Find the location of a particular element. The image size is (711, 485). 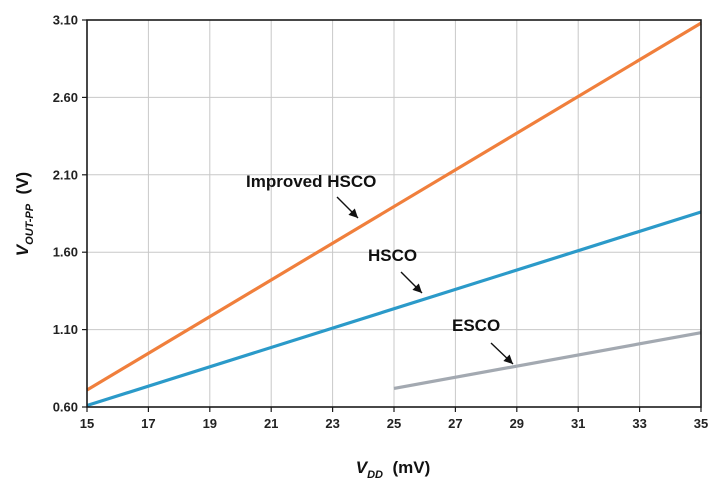

x-tick-label: 29 is located at coordinates (517, 423).